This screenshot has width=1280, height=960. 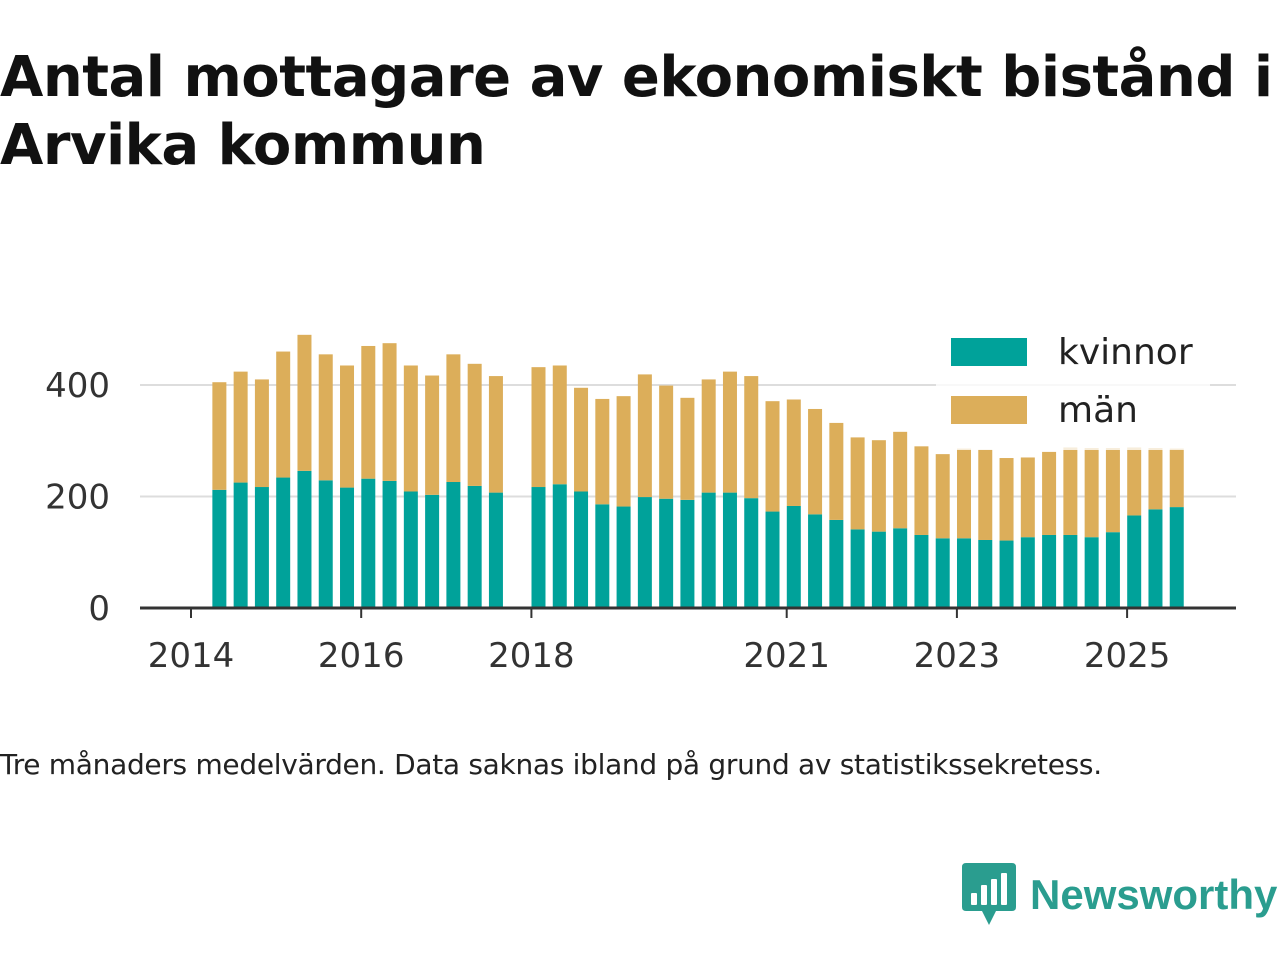 I want to click on legend: kvinnor män, so click(x=1073, y=390).